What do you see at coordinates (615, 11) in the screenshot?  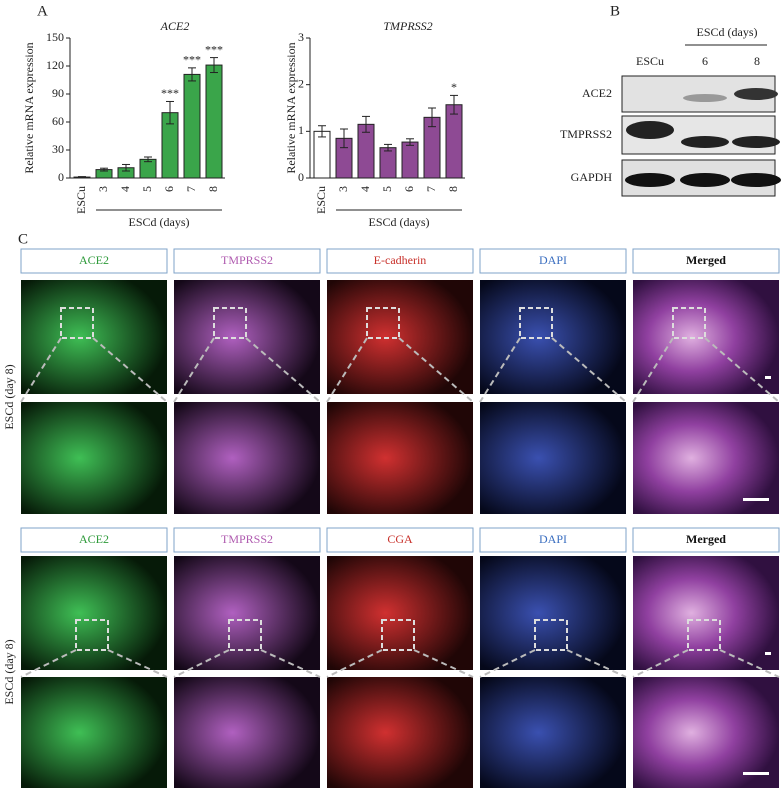 I see `panel-letter: B` at bounding box center [615, 11].